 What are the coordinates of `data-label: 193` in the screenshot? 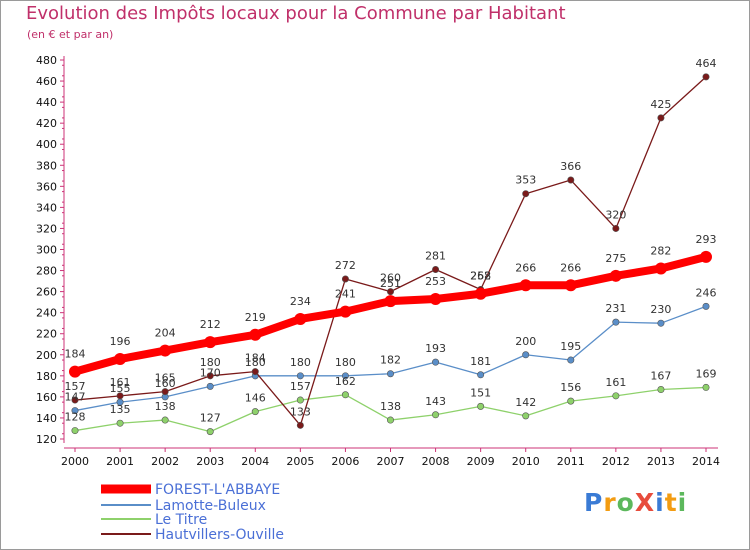 It's located at (435, 348).